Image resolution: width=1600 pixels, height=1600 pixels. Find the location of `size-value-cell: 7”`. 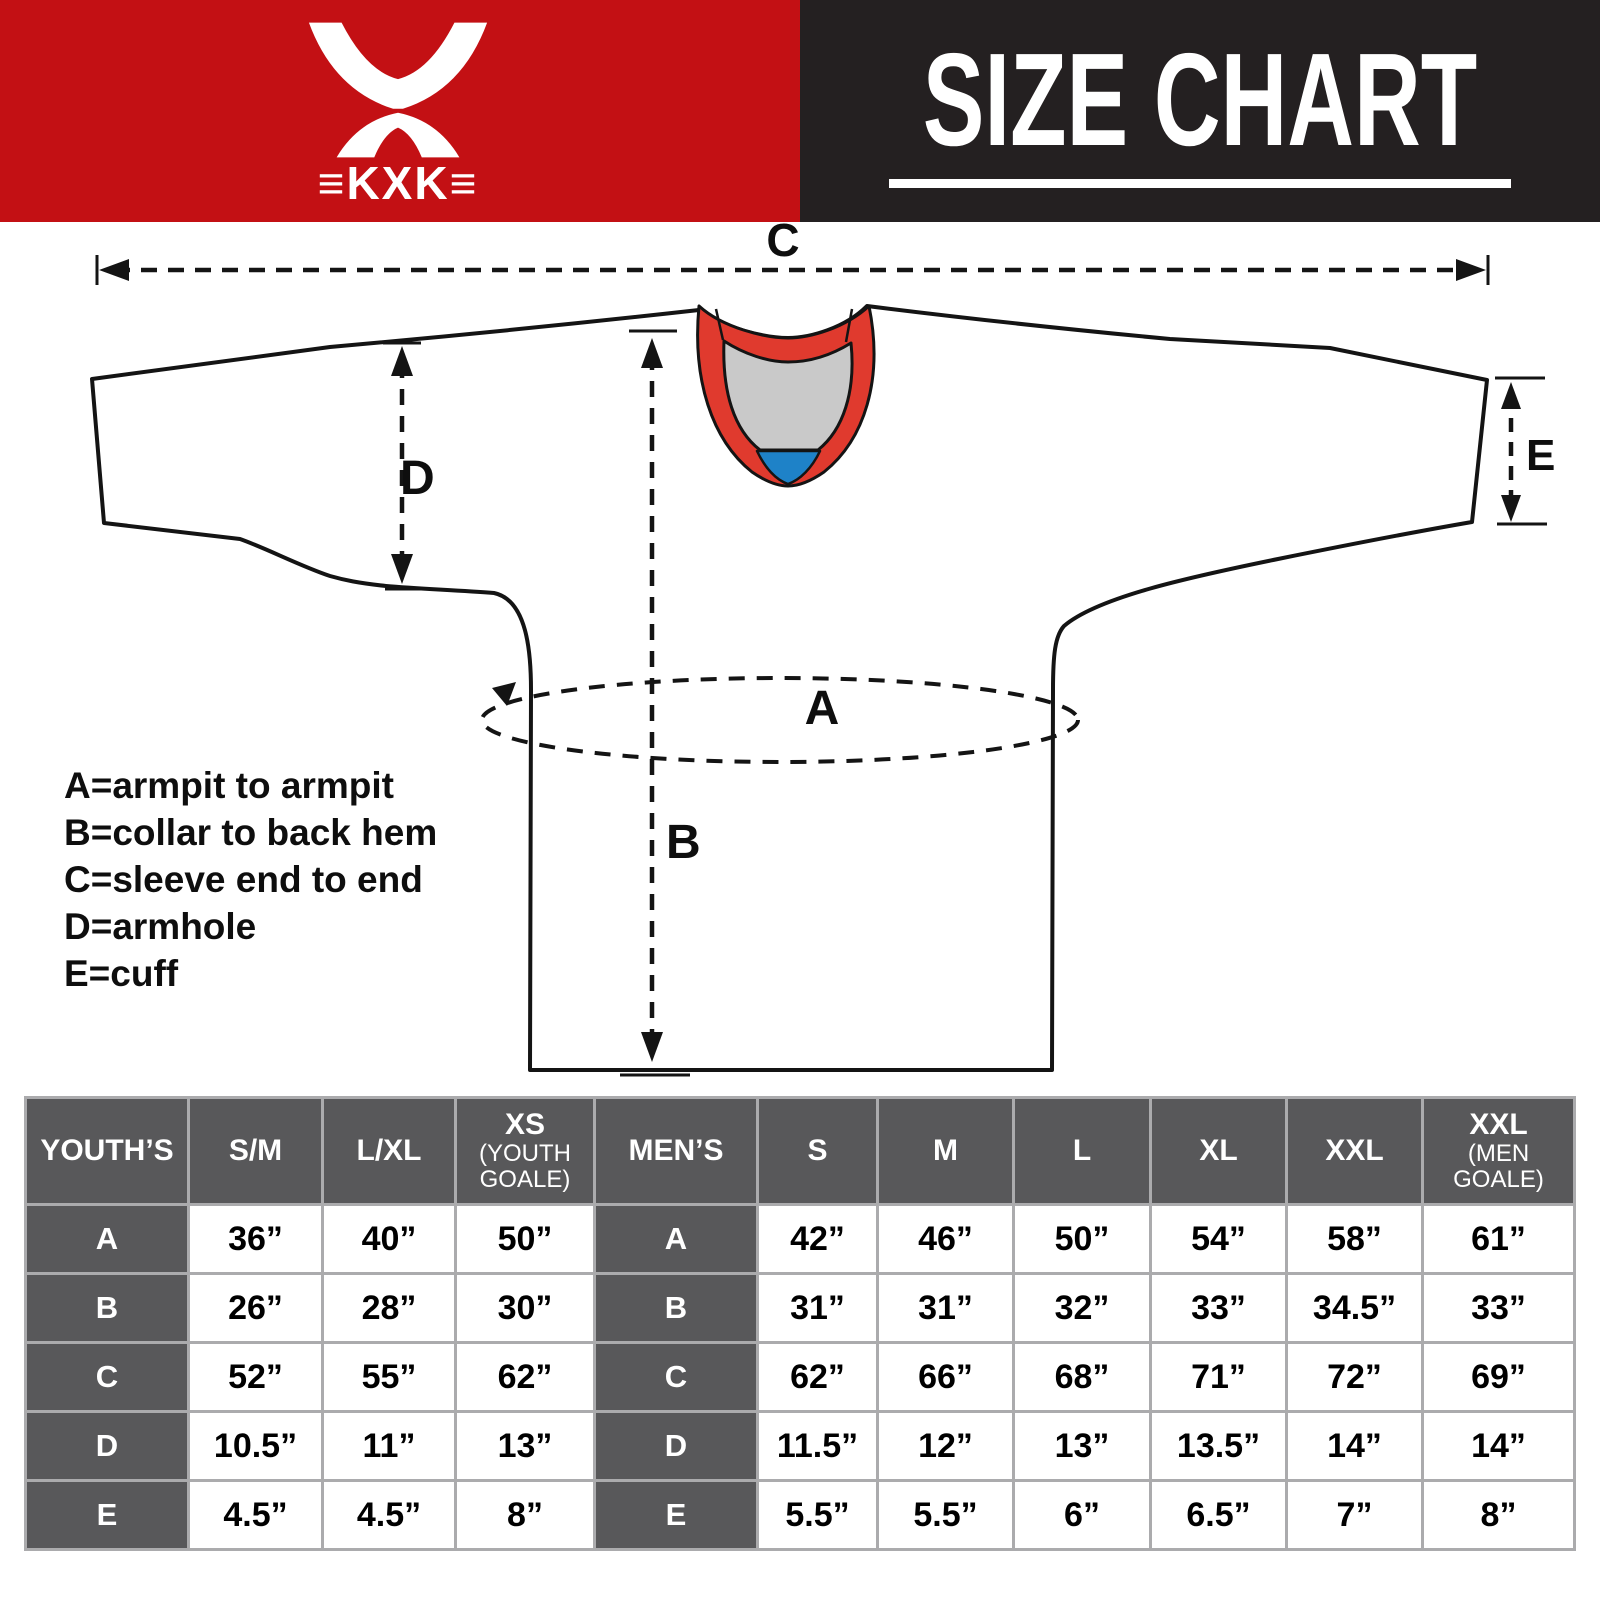

size-value-cell: 7” is located at coordinates (1354, 1515).